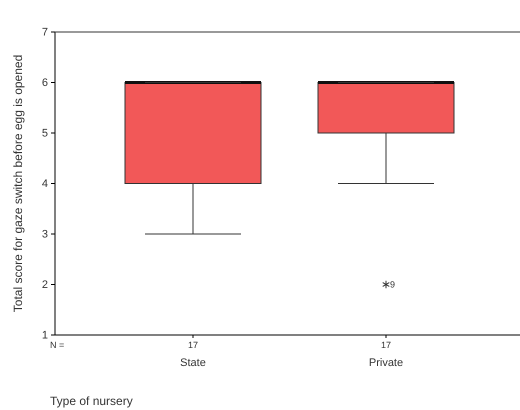 Image resolution: width=520 pixels, height=410 pixels. I want to click on y-tick-label: 3, so click(45, 234).